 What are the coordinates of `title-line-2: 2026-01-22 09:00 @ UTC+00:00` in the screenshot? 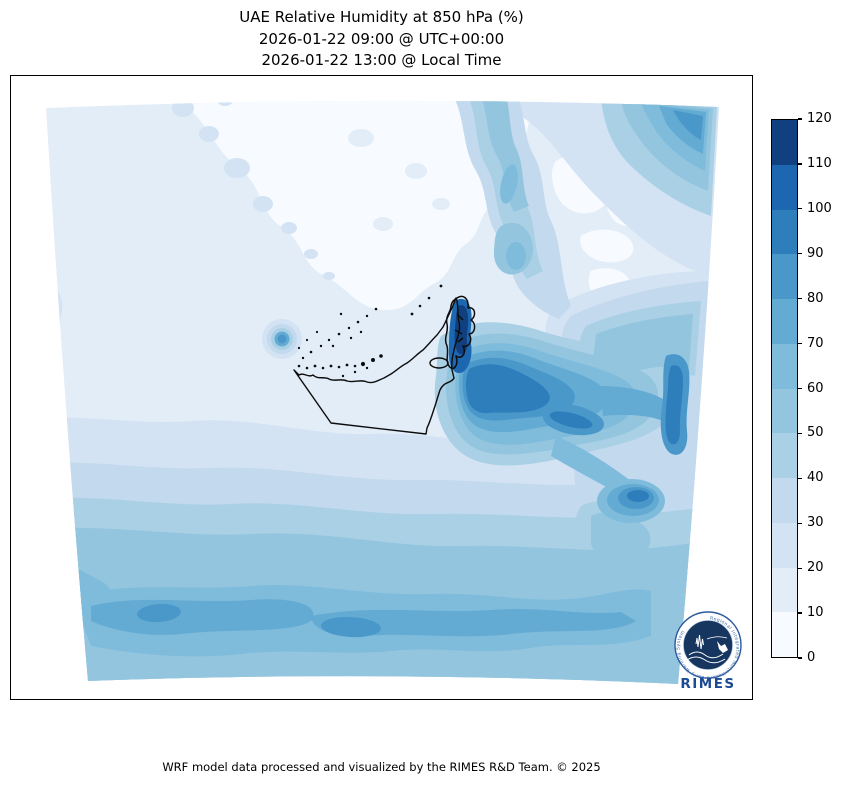 It's located at (381, 38).